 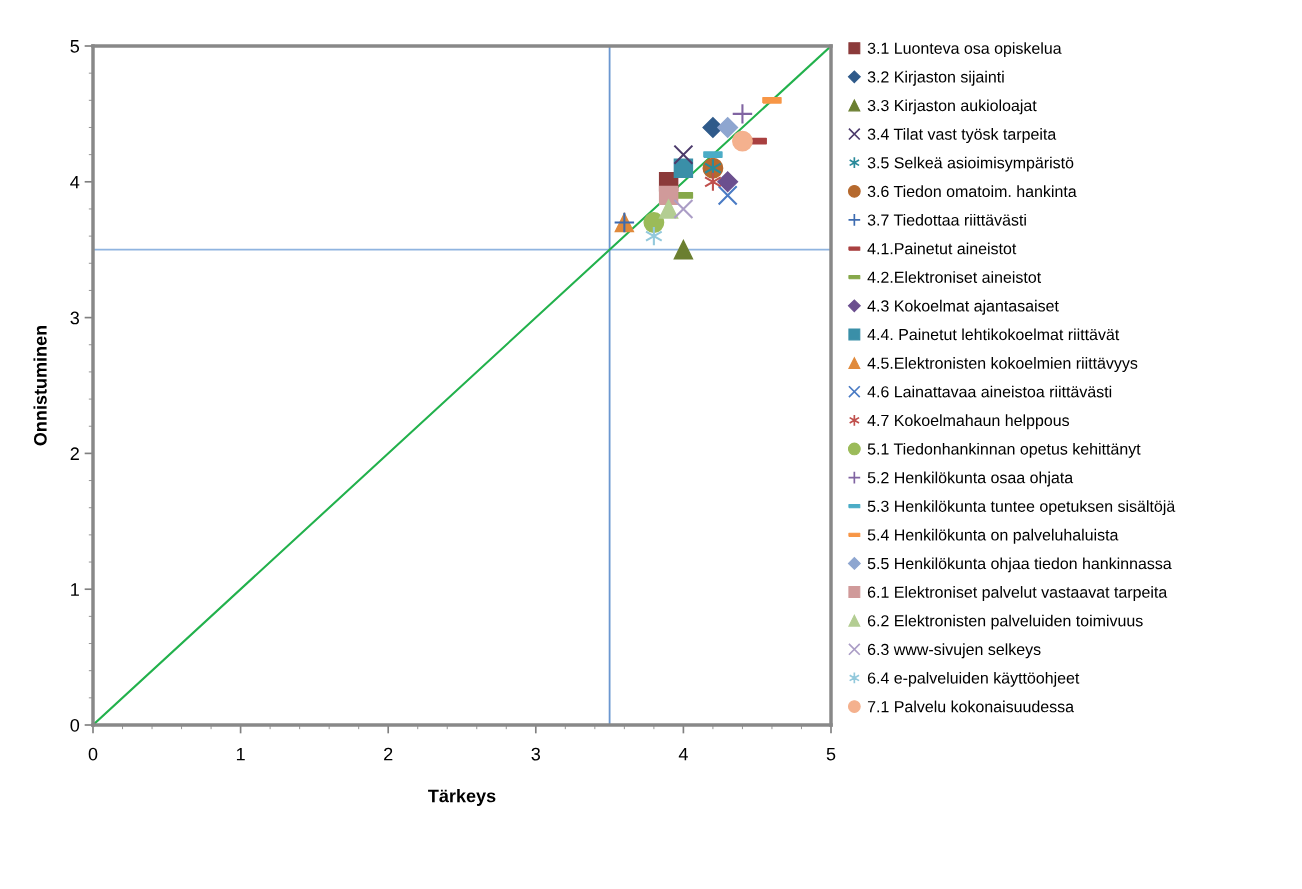 What do you see at coordinates (40, 385) in the screenshot?
I see `y-axis-title: Onnistuminen` at bounding box center [40, 385].